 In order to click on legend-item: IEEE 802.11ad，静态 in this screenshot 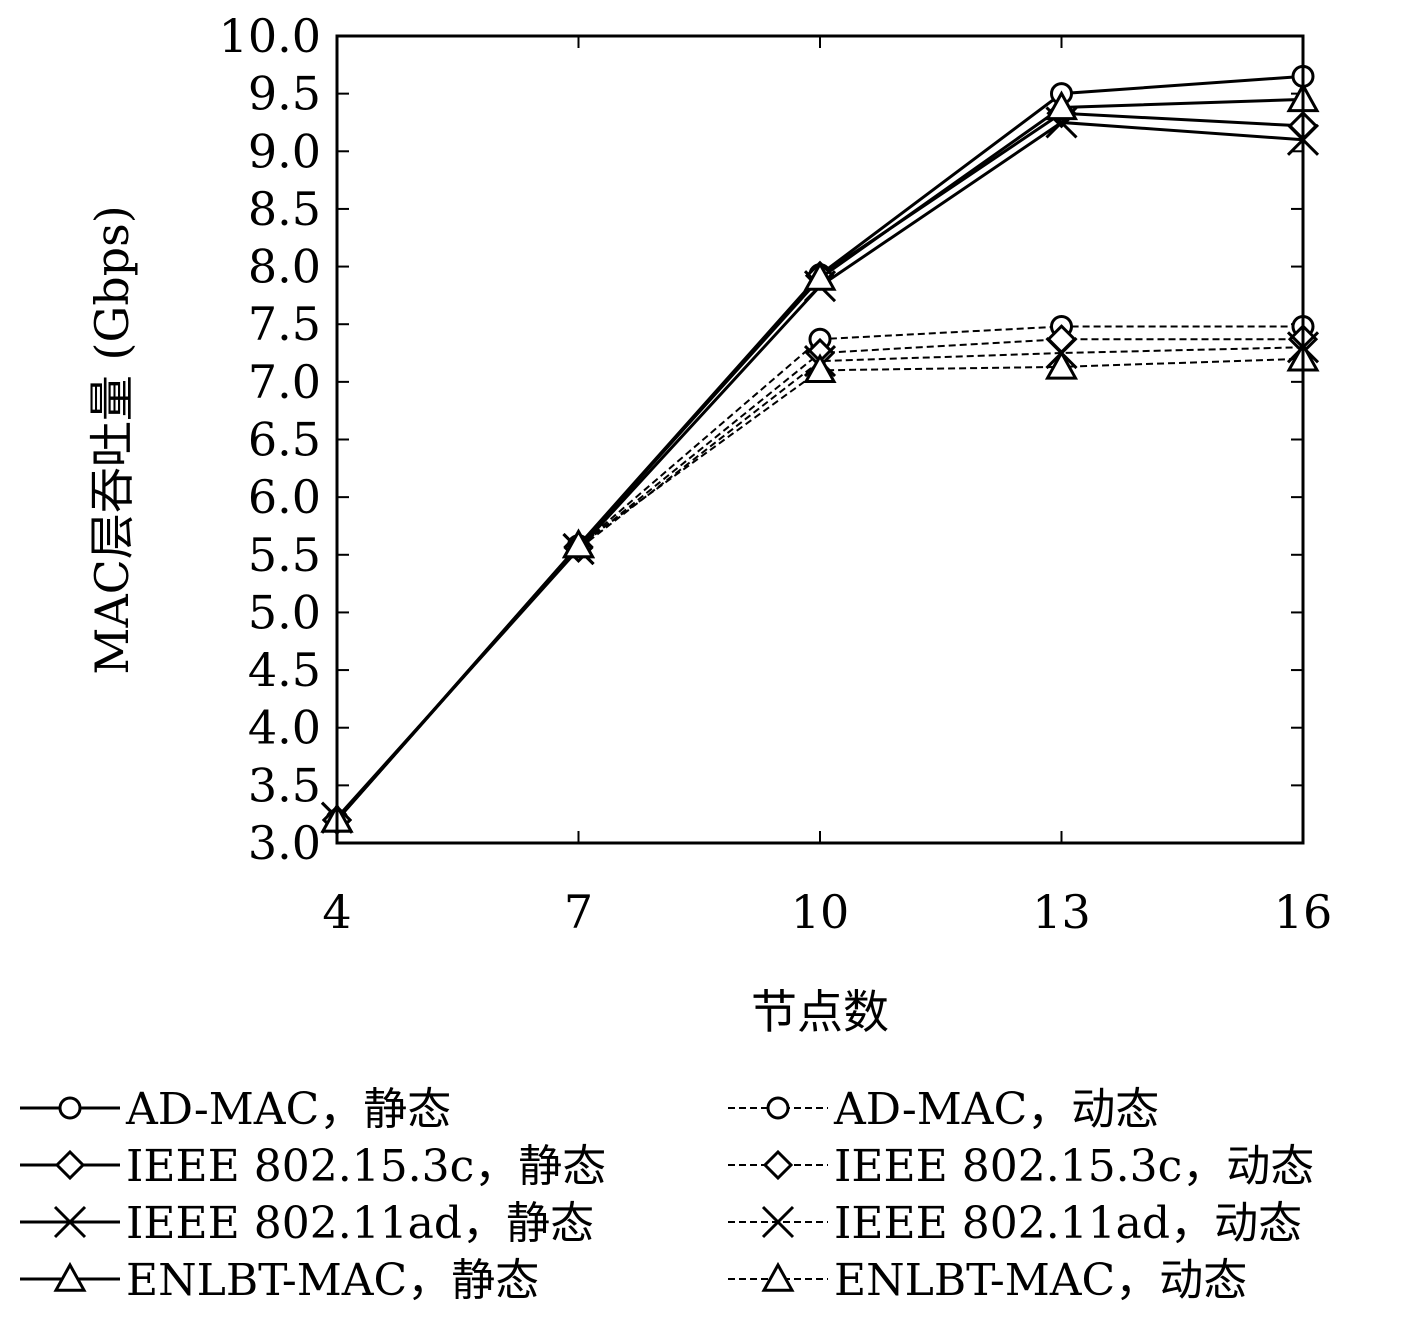, I will do `click(307, 1223)`.